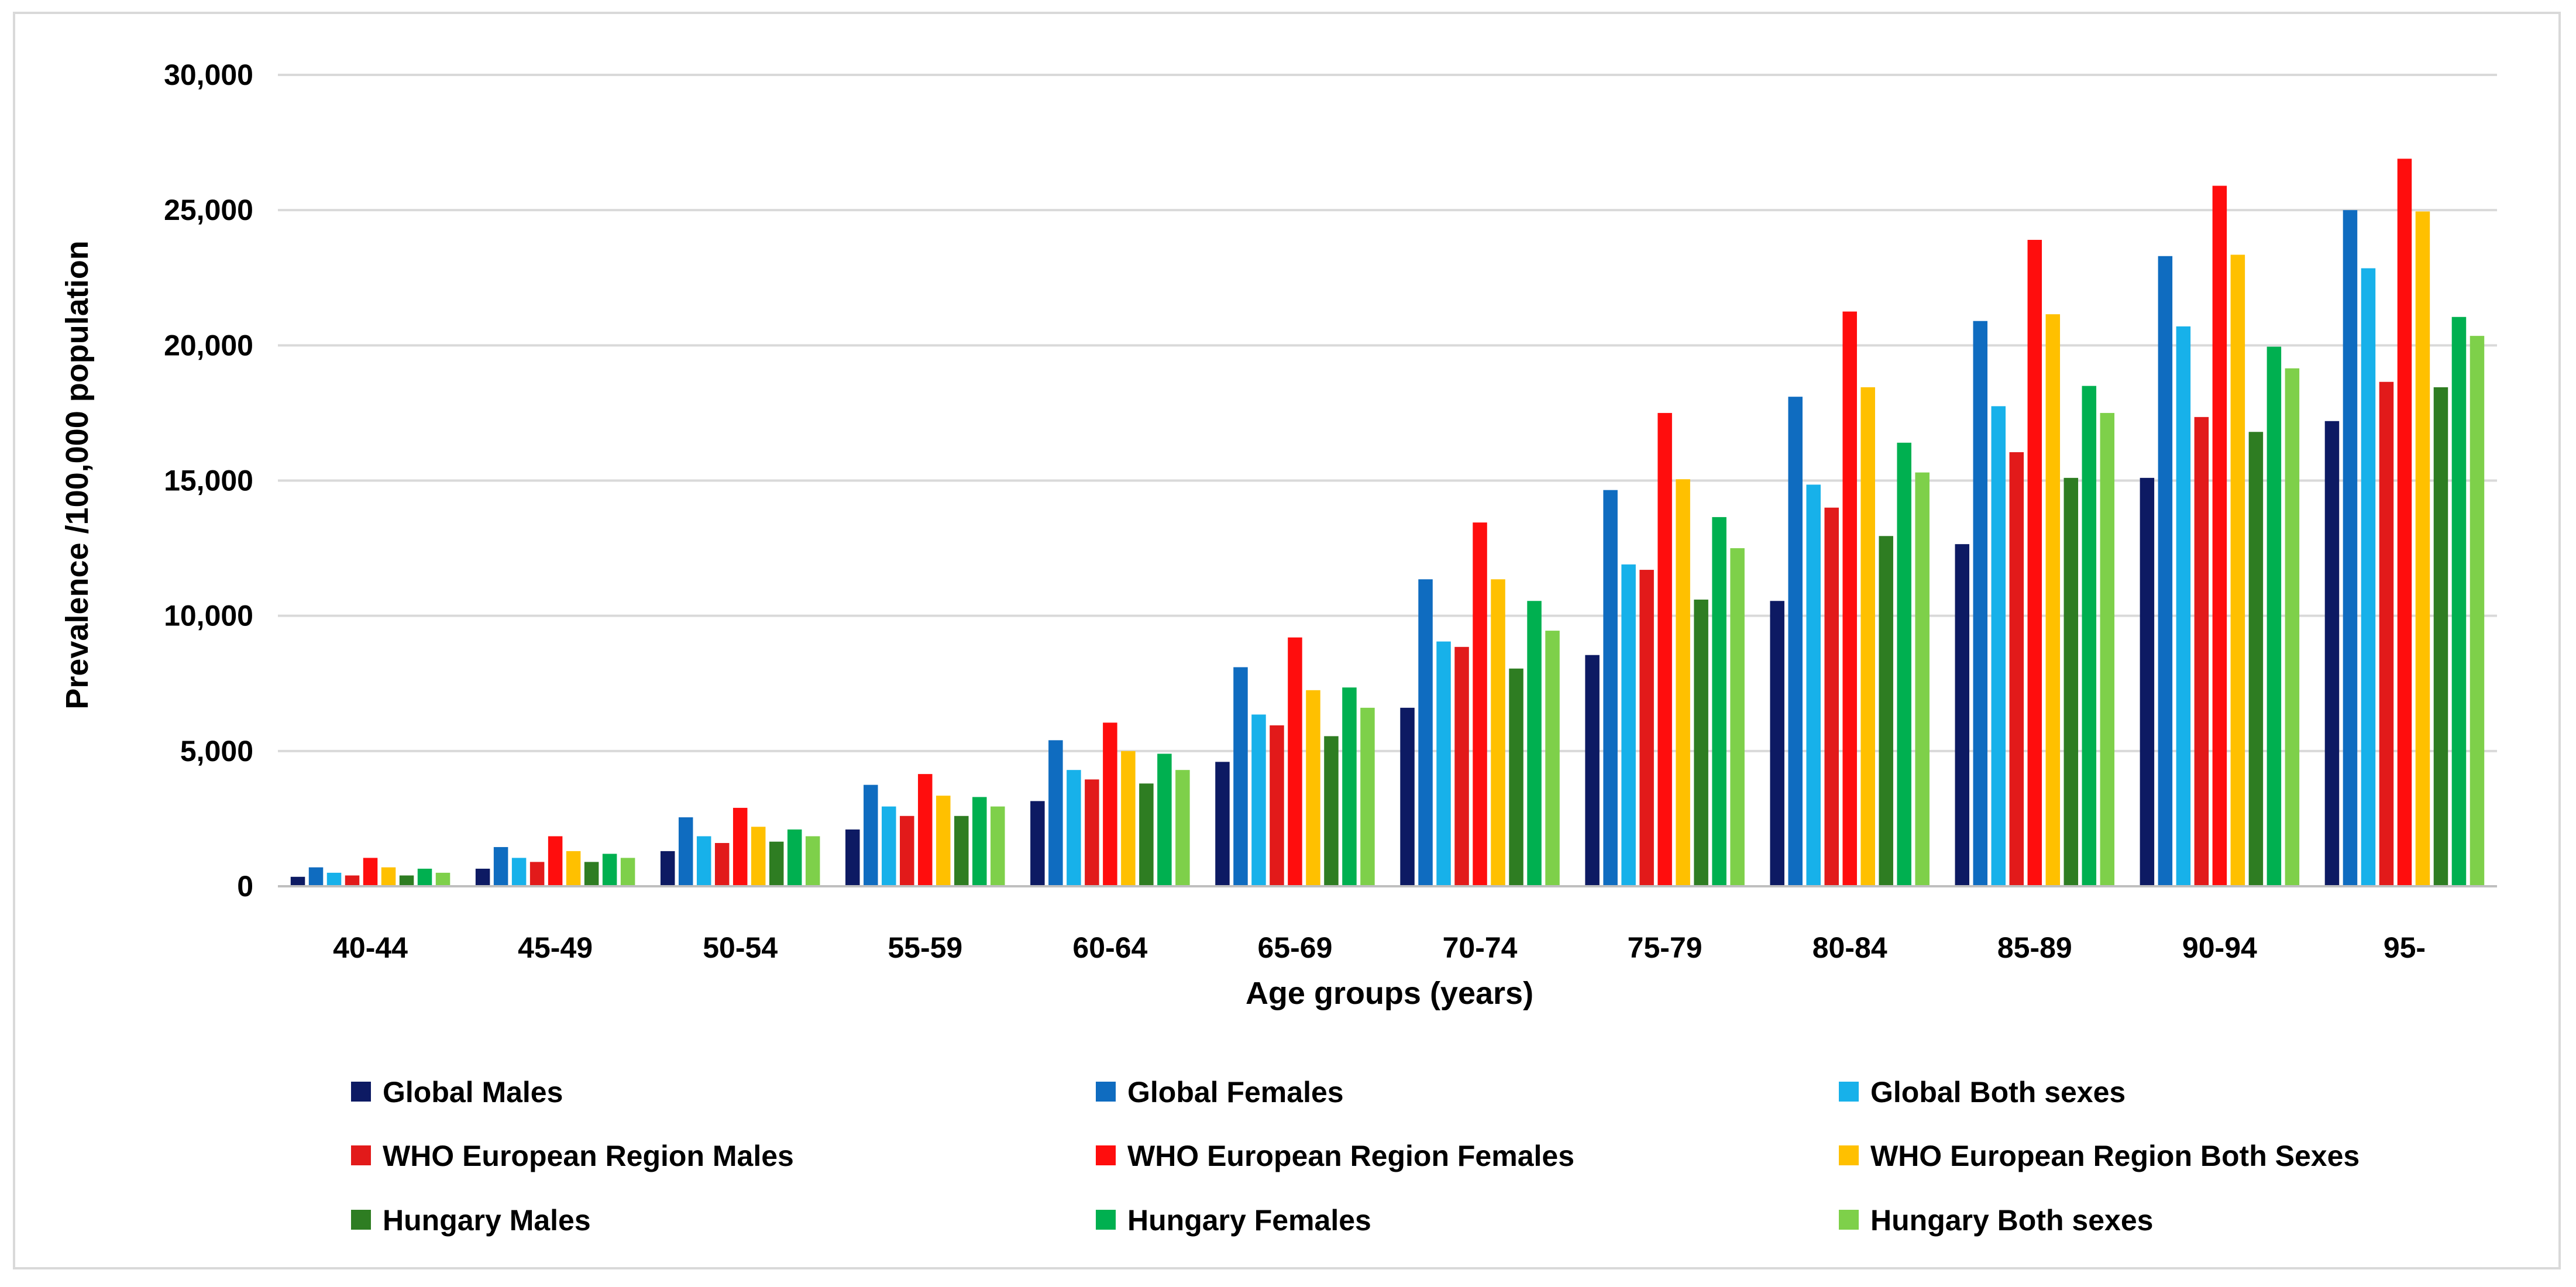 Image resolution: width=2576 pixels, height=1287 pixels. I want to click on bar-60-64-hungary-both-sexes, so click(1182, 828).